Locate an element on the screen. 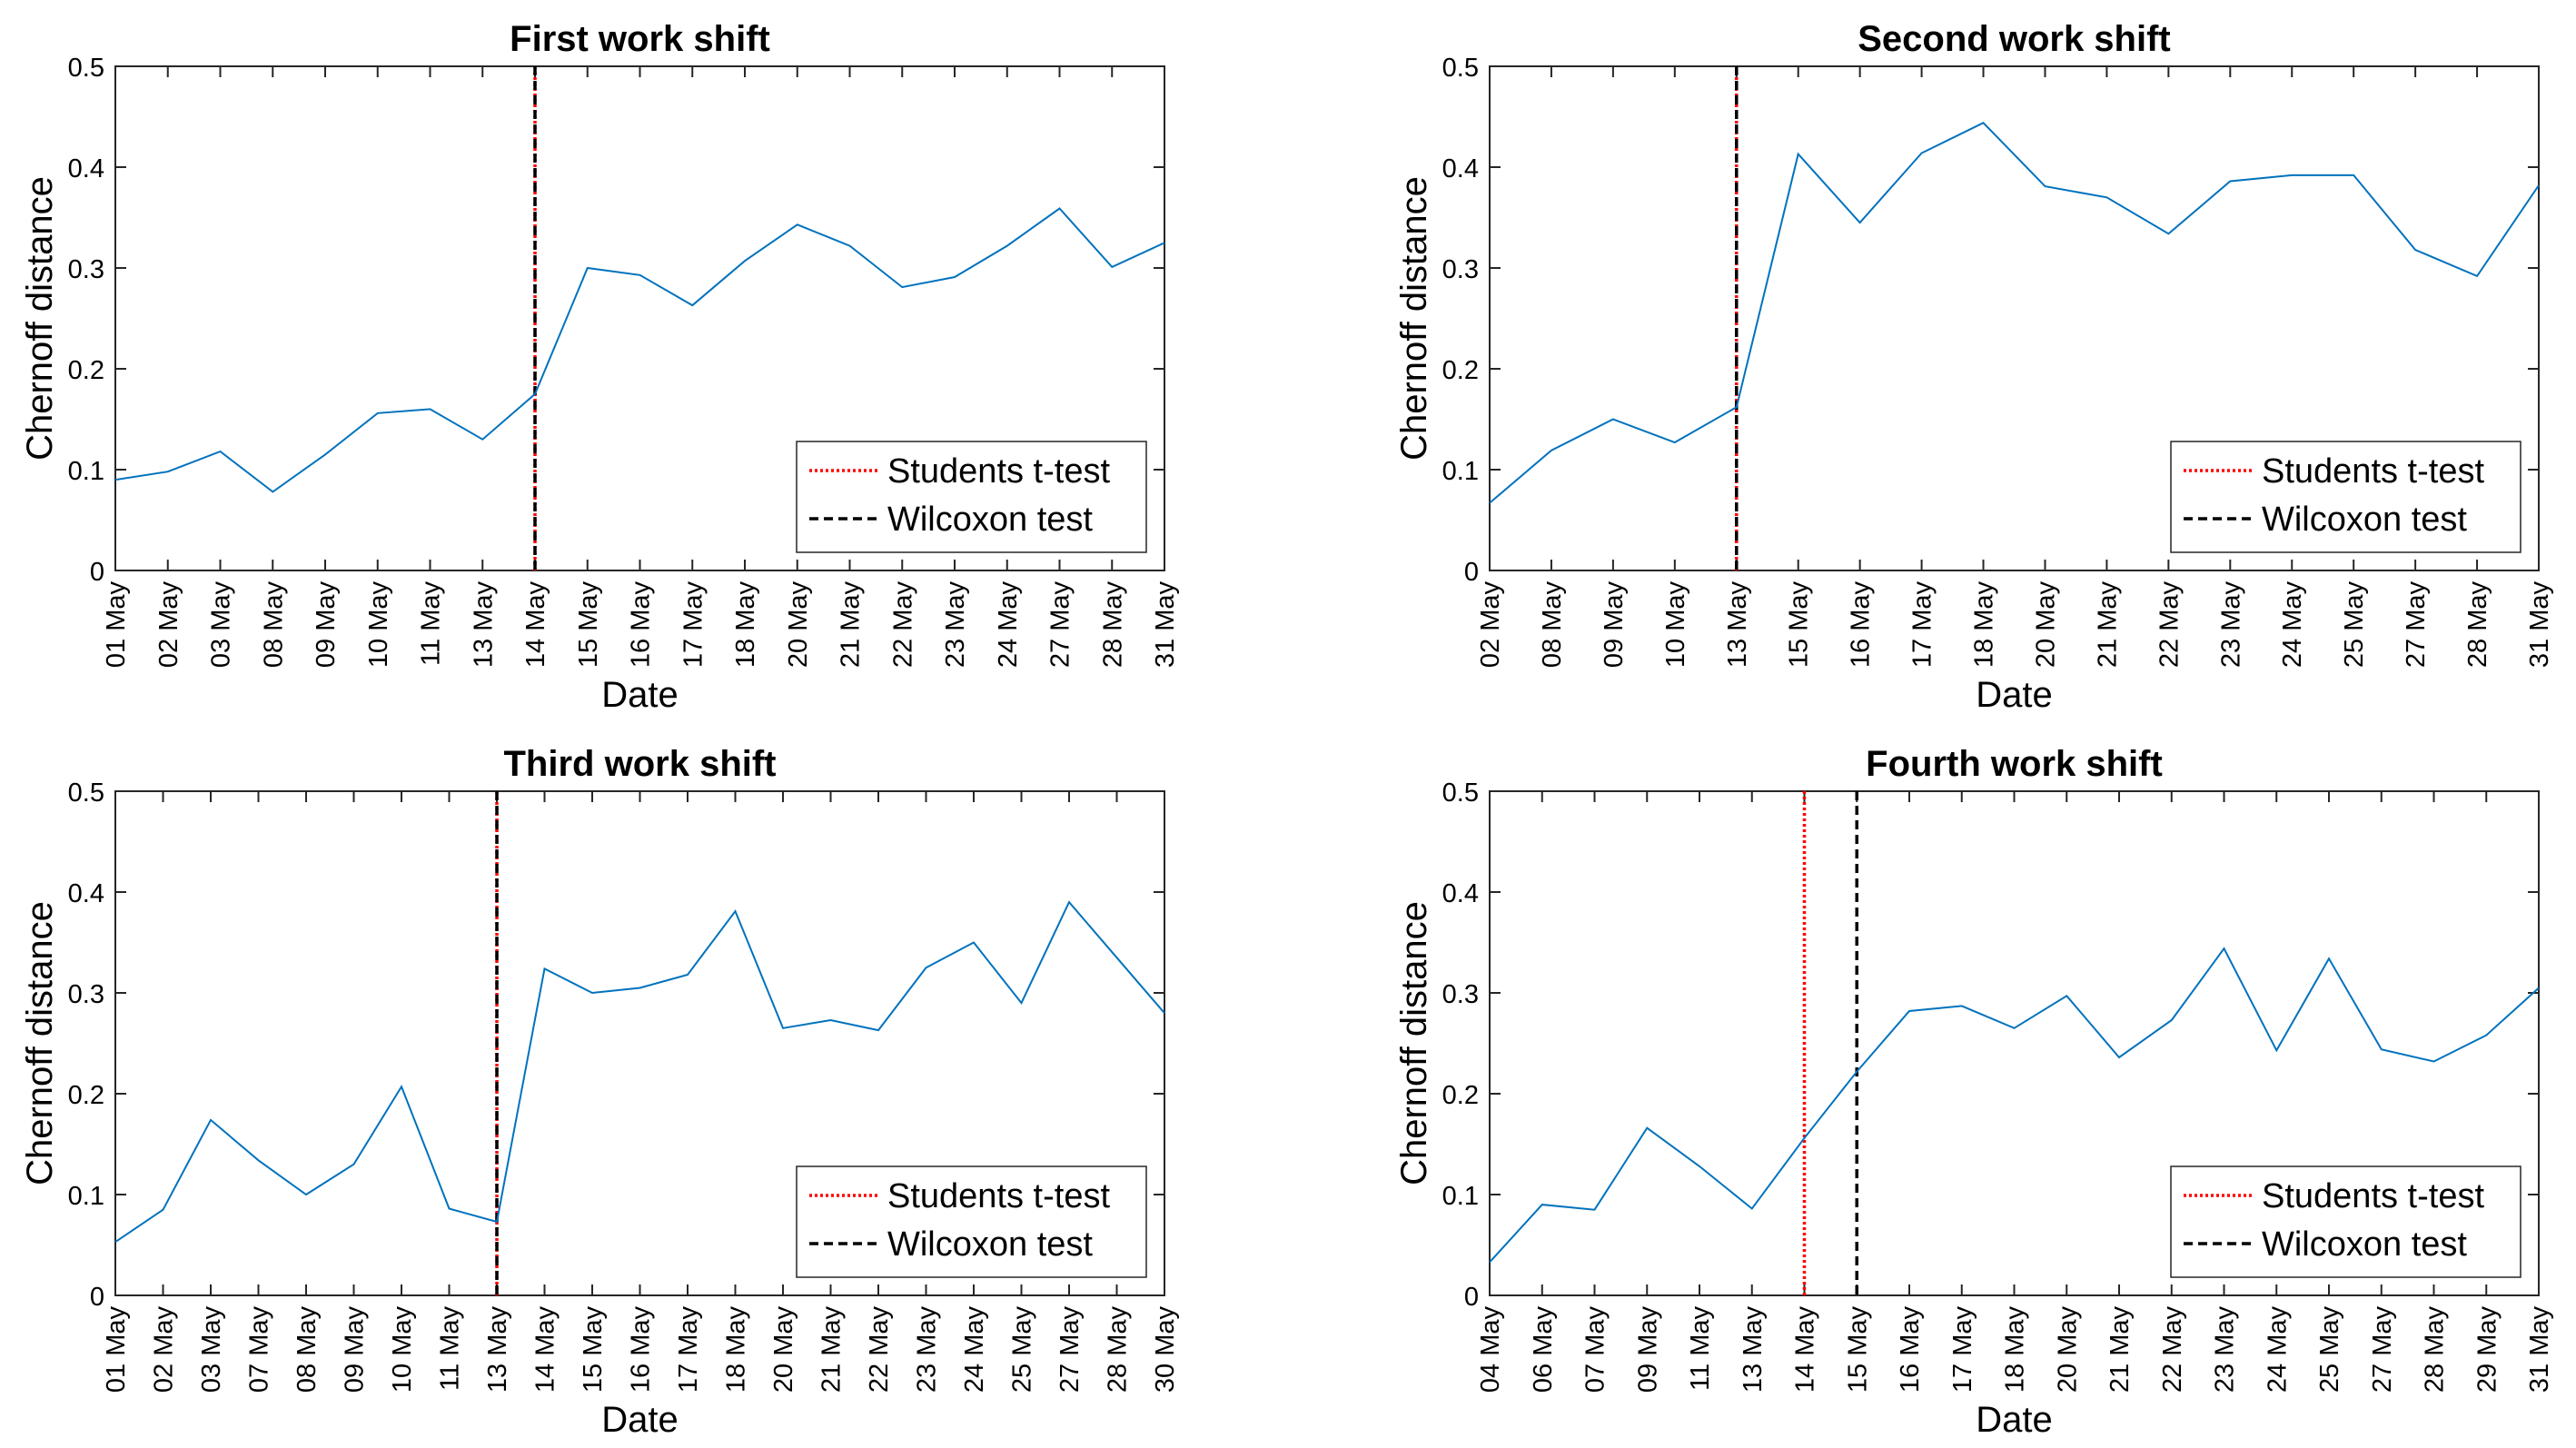 The width and height of the screenshot is (2576, 1448). x-tick-label: 03 May is located at coordinates (221, 625).